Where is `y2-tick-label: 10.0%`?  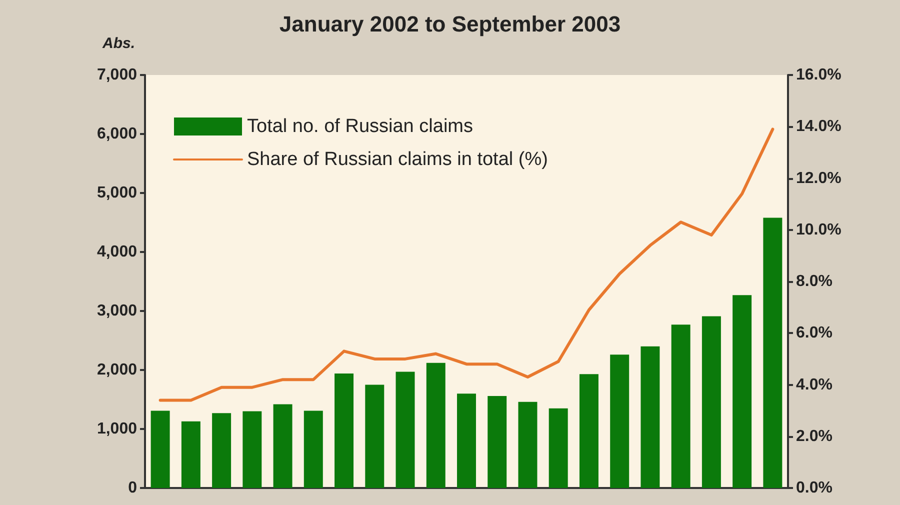 y2-tick-label: 10.0% is located at coordinates (819, 229).